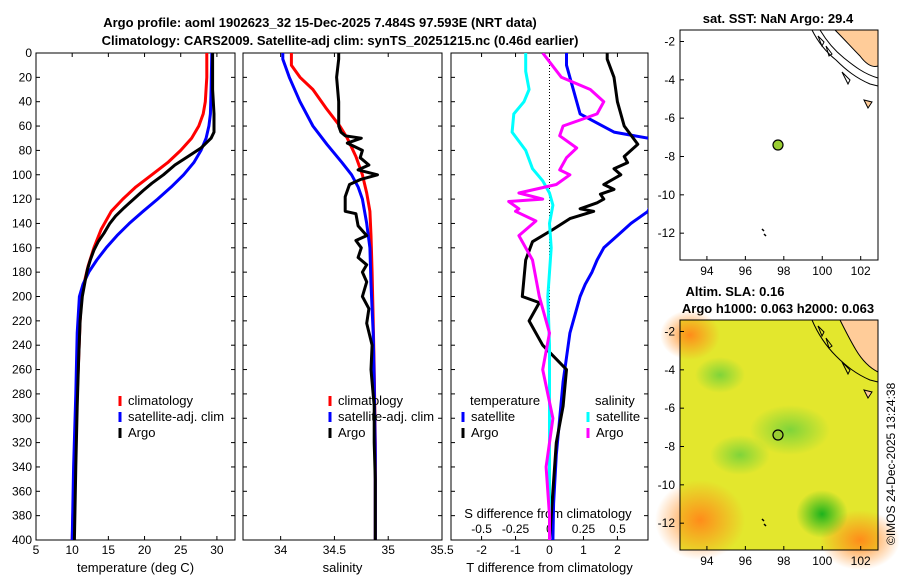 Image resolution: width=900 pixels, height=580 pixels. What do you see at coordinates (26, 126) in the screenshot?
I see `depth-tick-label: 60` at bounding box center [26, 126].